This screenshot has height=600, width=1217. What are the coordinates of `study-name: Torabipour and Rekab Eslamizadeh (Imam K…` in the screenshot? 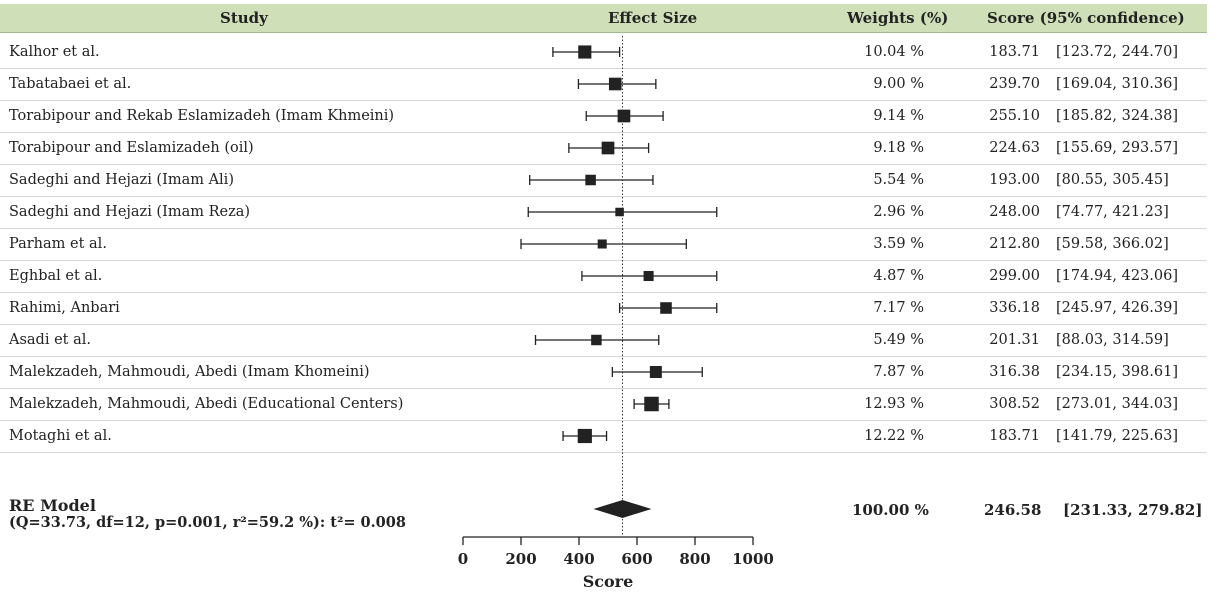 It's located at (202, 116).